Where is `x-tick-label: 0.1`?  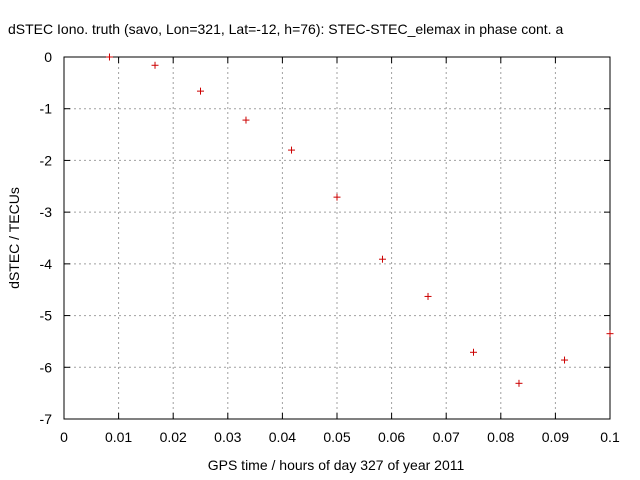
x-tick-label: 0.1 is located at coordinates (610, 437).